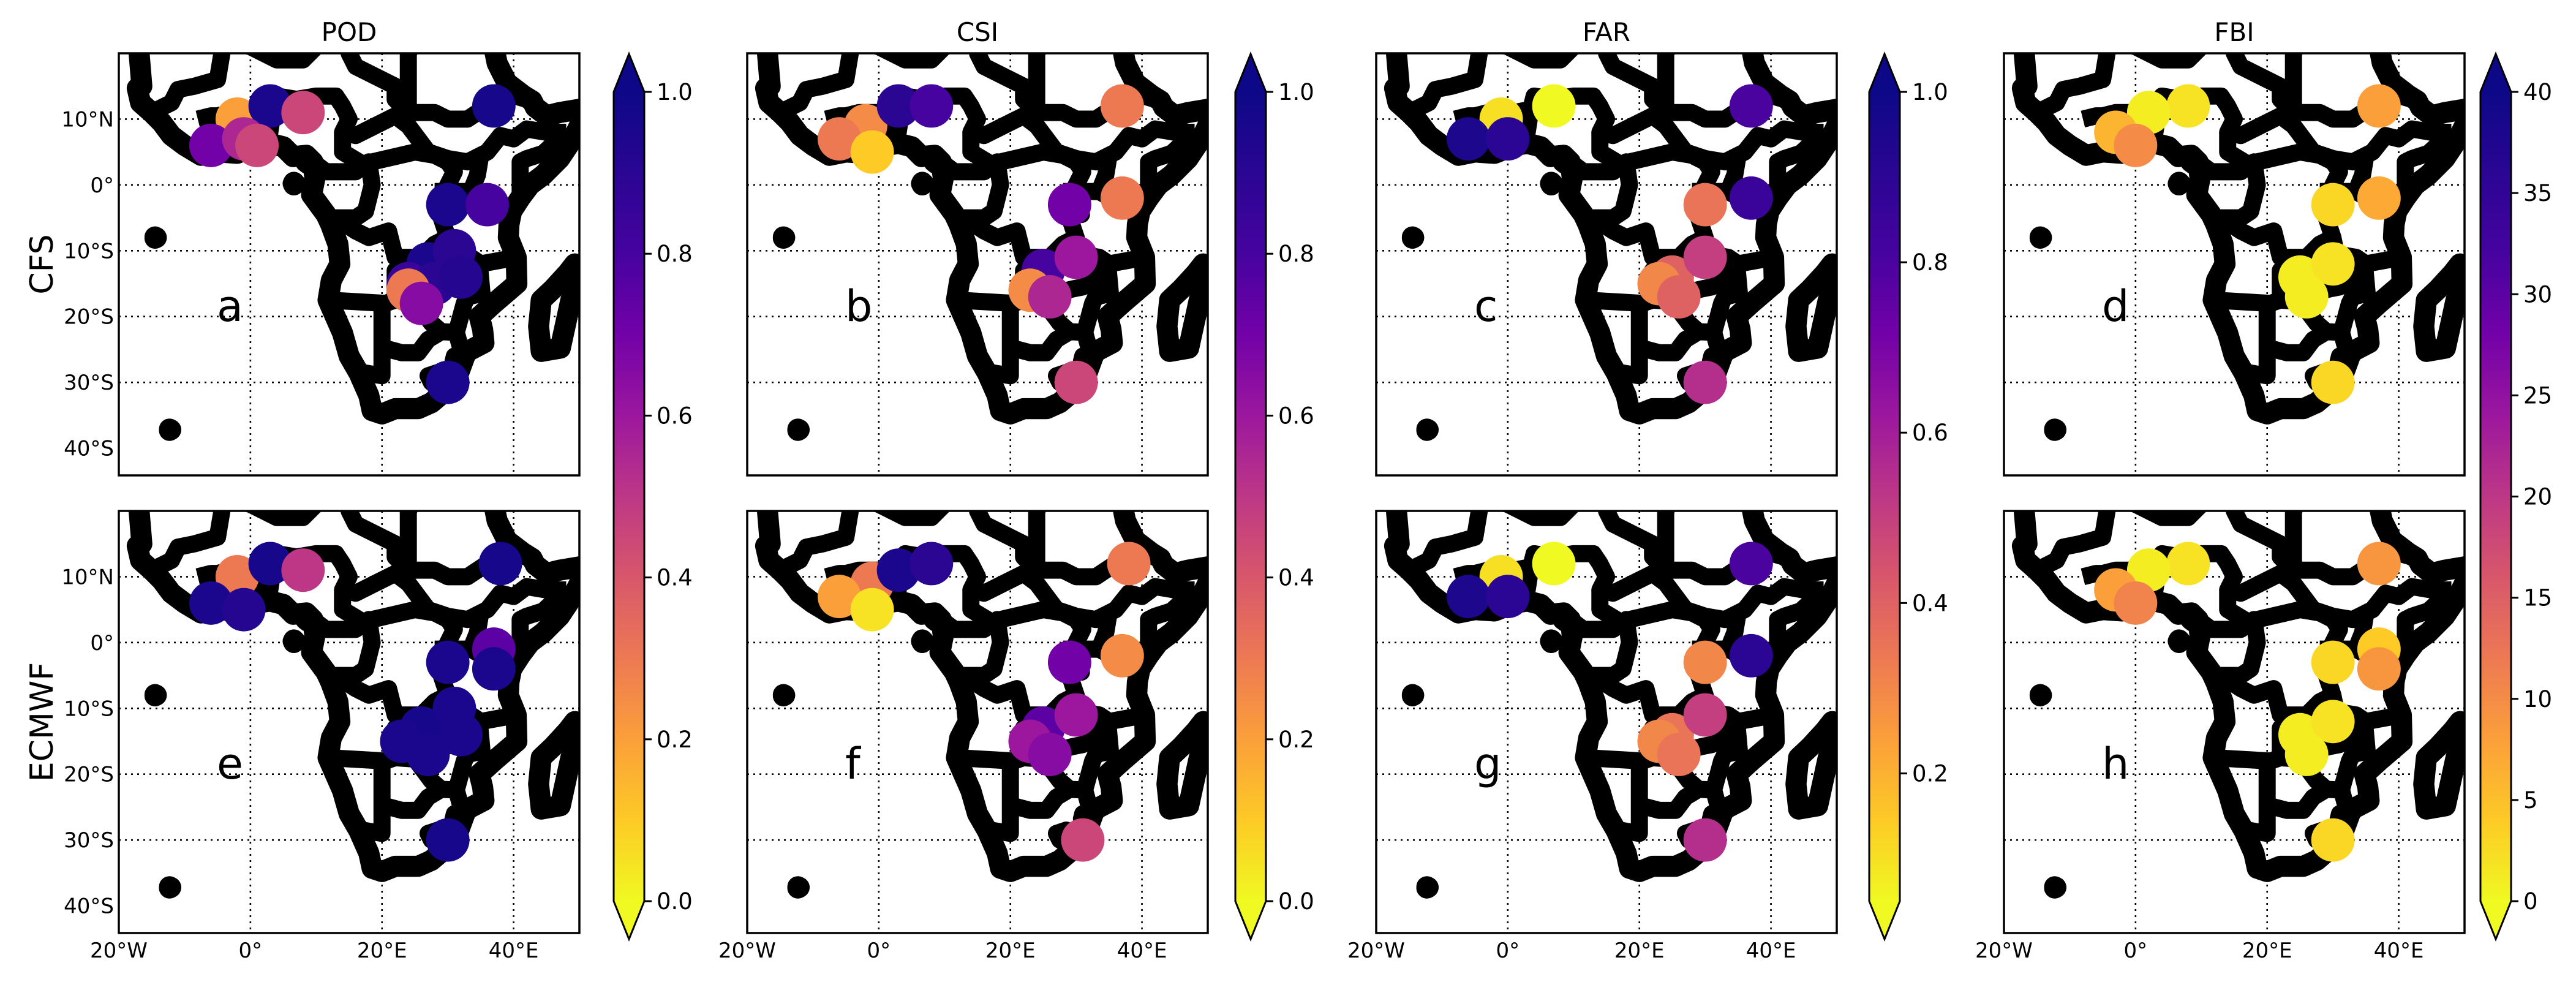 The width and height of the screenshot is (2576, 990). What do you see at coordinates (2234, 247) in the screenshot?
I see `map-panel-d: d FBI` at bounding box center [2234, 247].